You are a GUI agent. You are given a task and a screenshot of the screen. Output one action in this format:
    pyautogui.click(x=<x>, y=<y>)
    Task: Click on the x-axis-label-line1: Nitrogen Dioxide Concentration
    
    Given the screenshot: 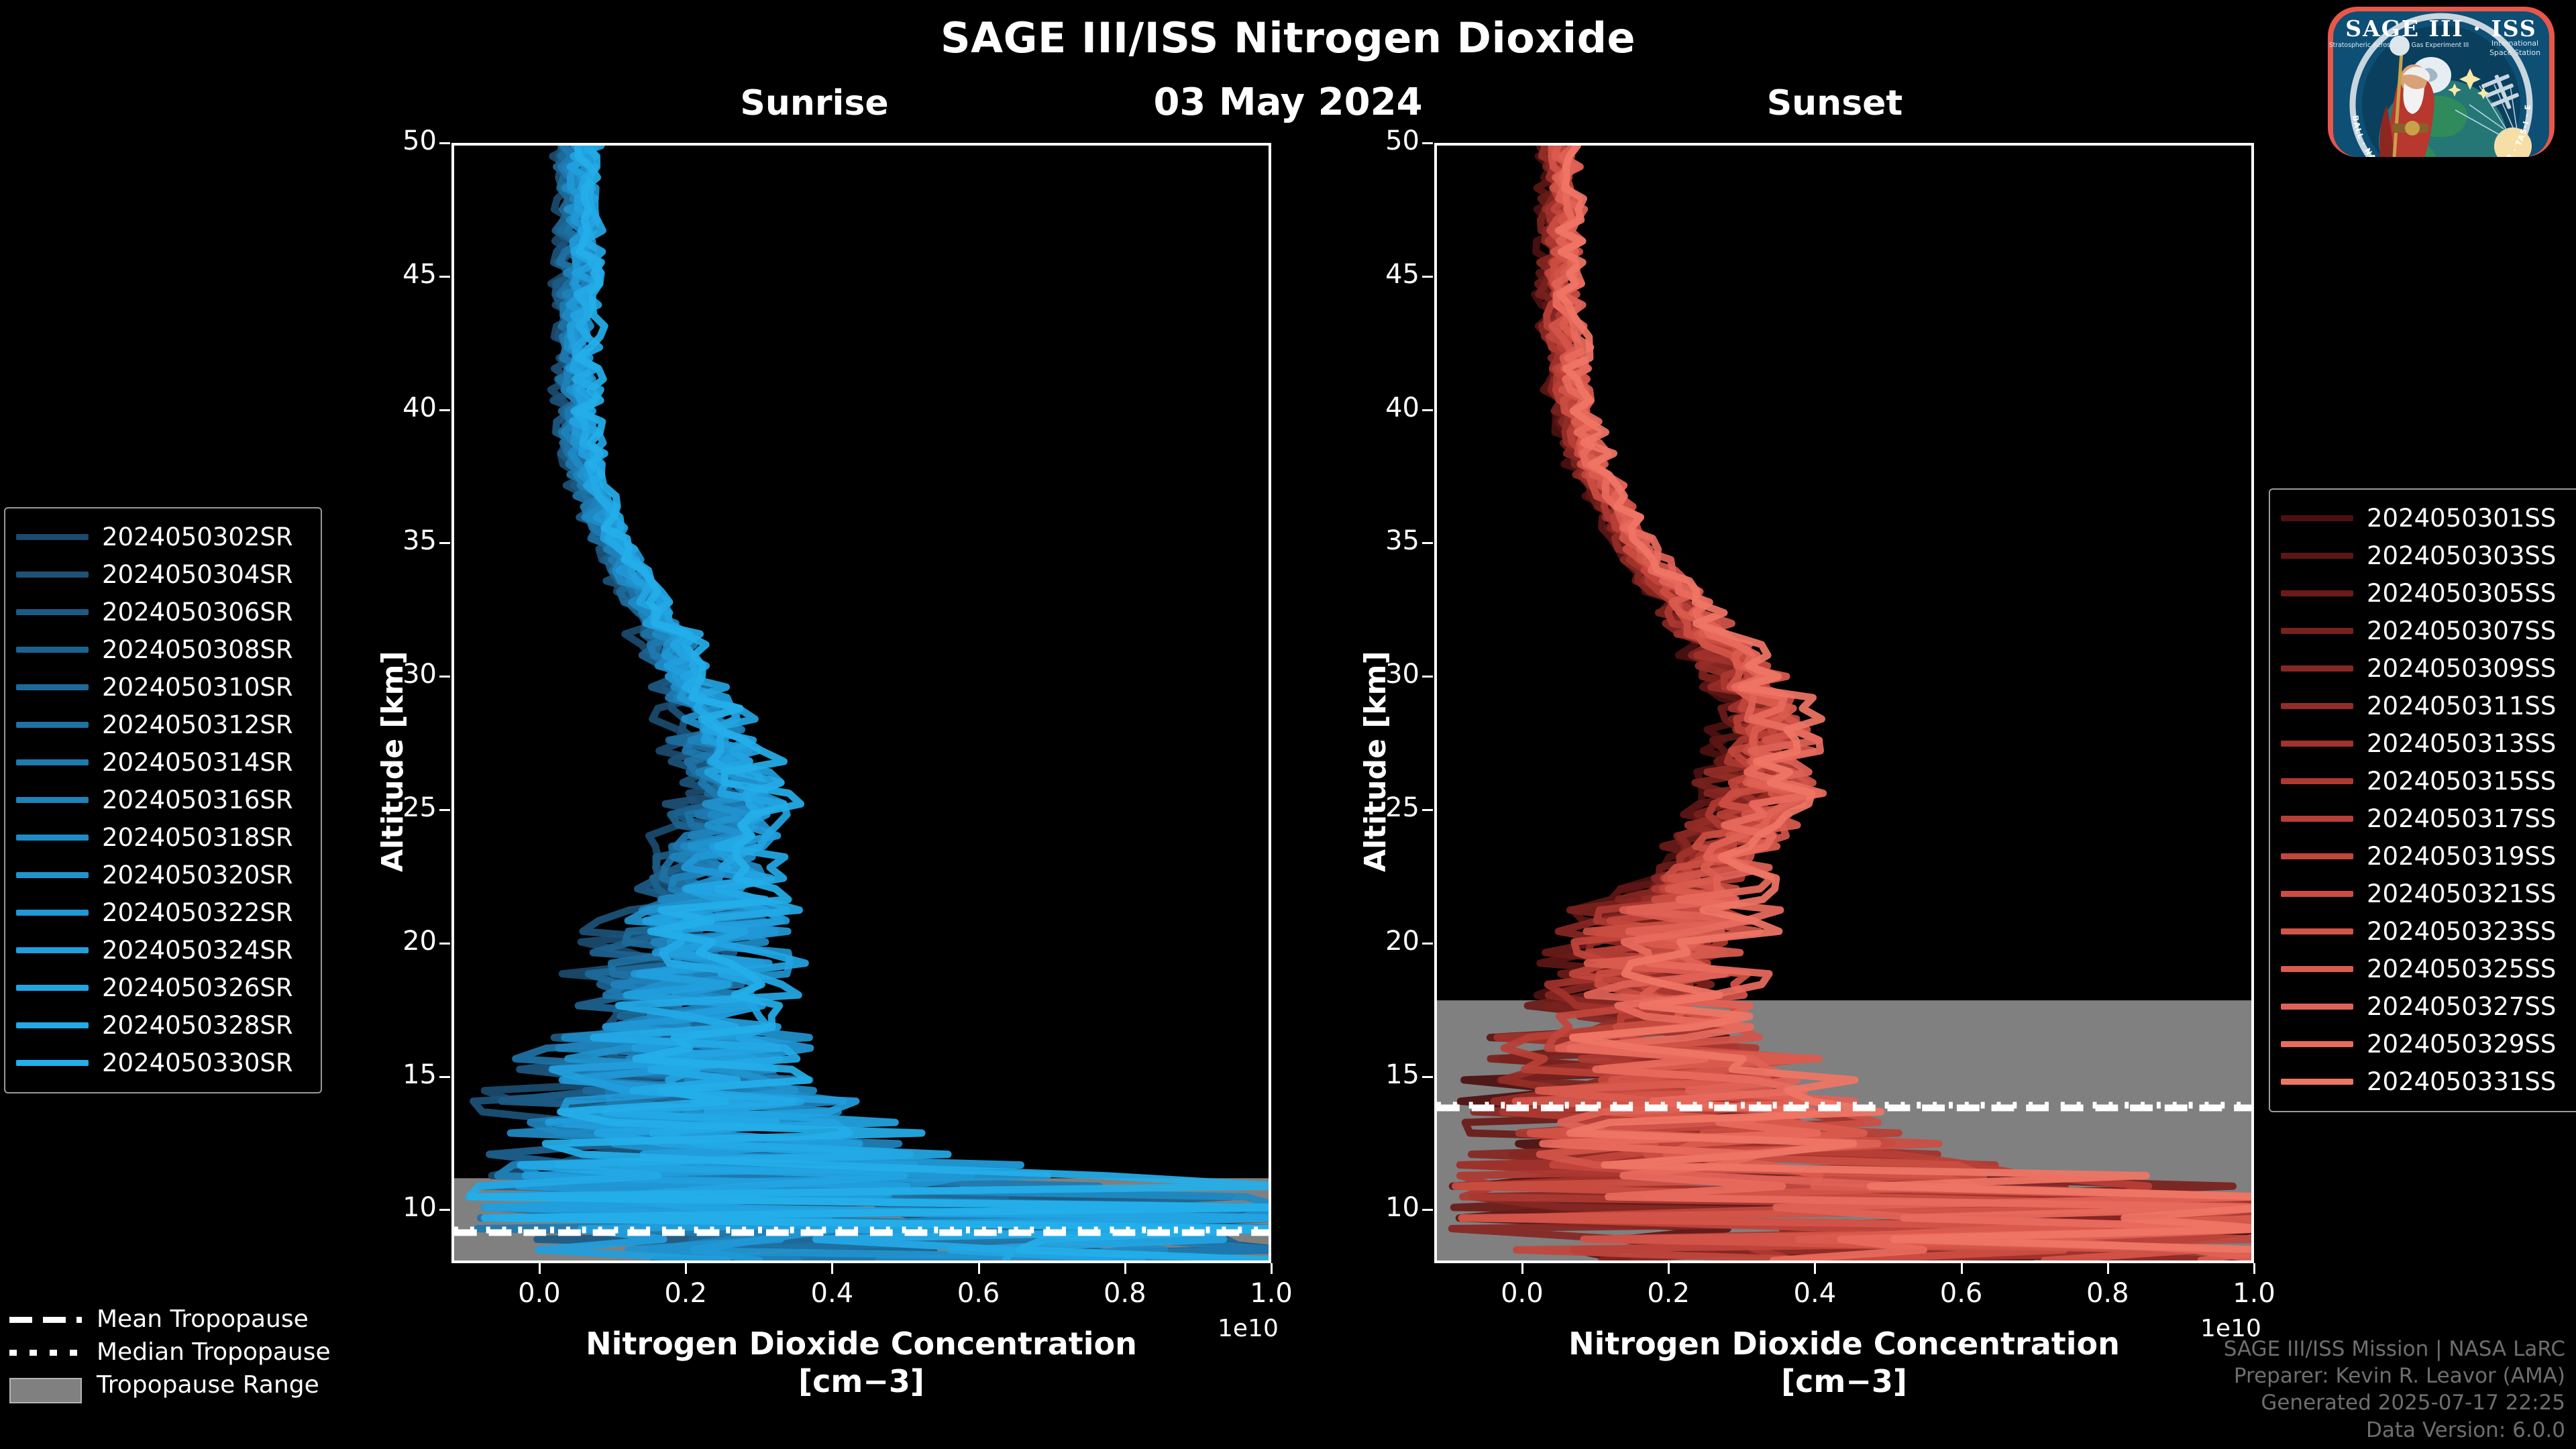 What is the action you would take?
    pyautogui.click(x=861, y=1344)
    